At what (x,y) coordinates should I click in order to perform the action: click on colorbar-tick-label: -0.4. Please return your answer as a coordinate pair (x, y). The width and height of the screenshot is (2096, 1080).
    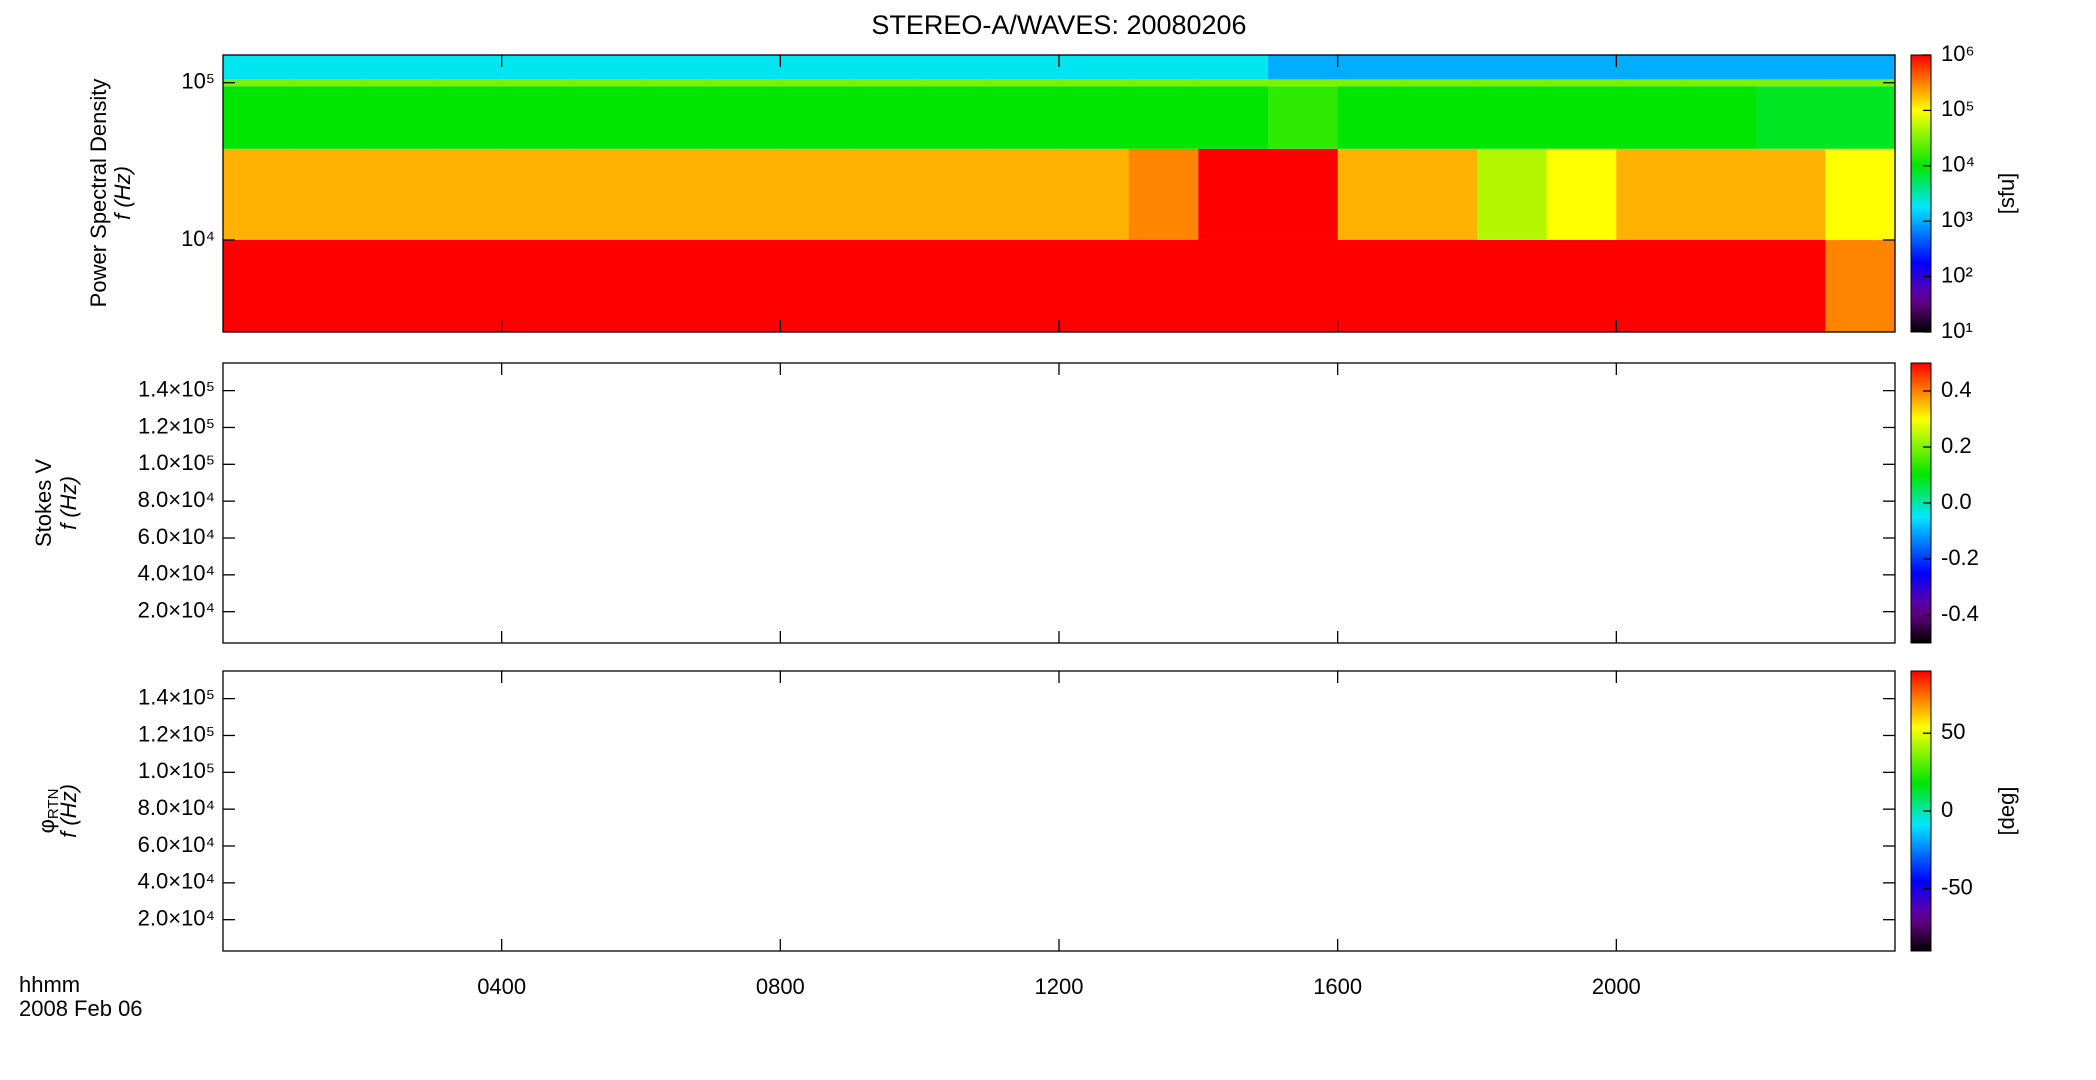
    Looking at the image, I should click on (1960, 613).